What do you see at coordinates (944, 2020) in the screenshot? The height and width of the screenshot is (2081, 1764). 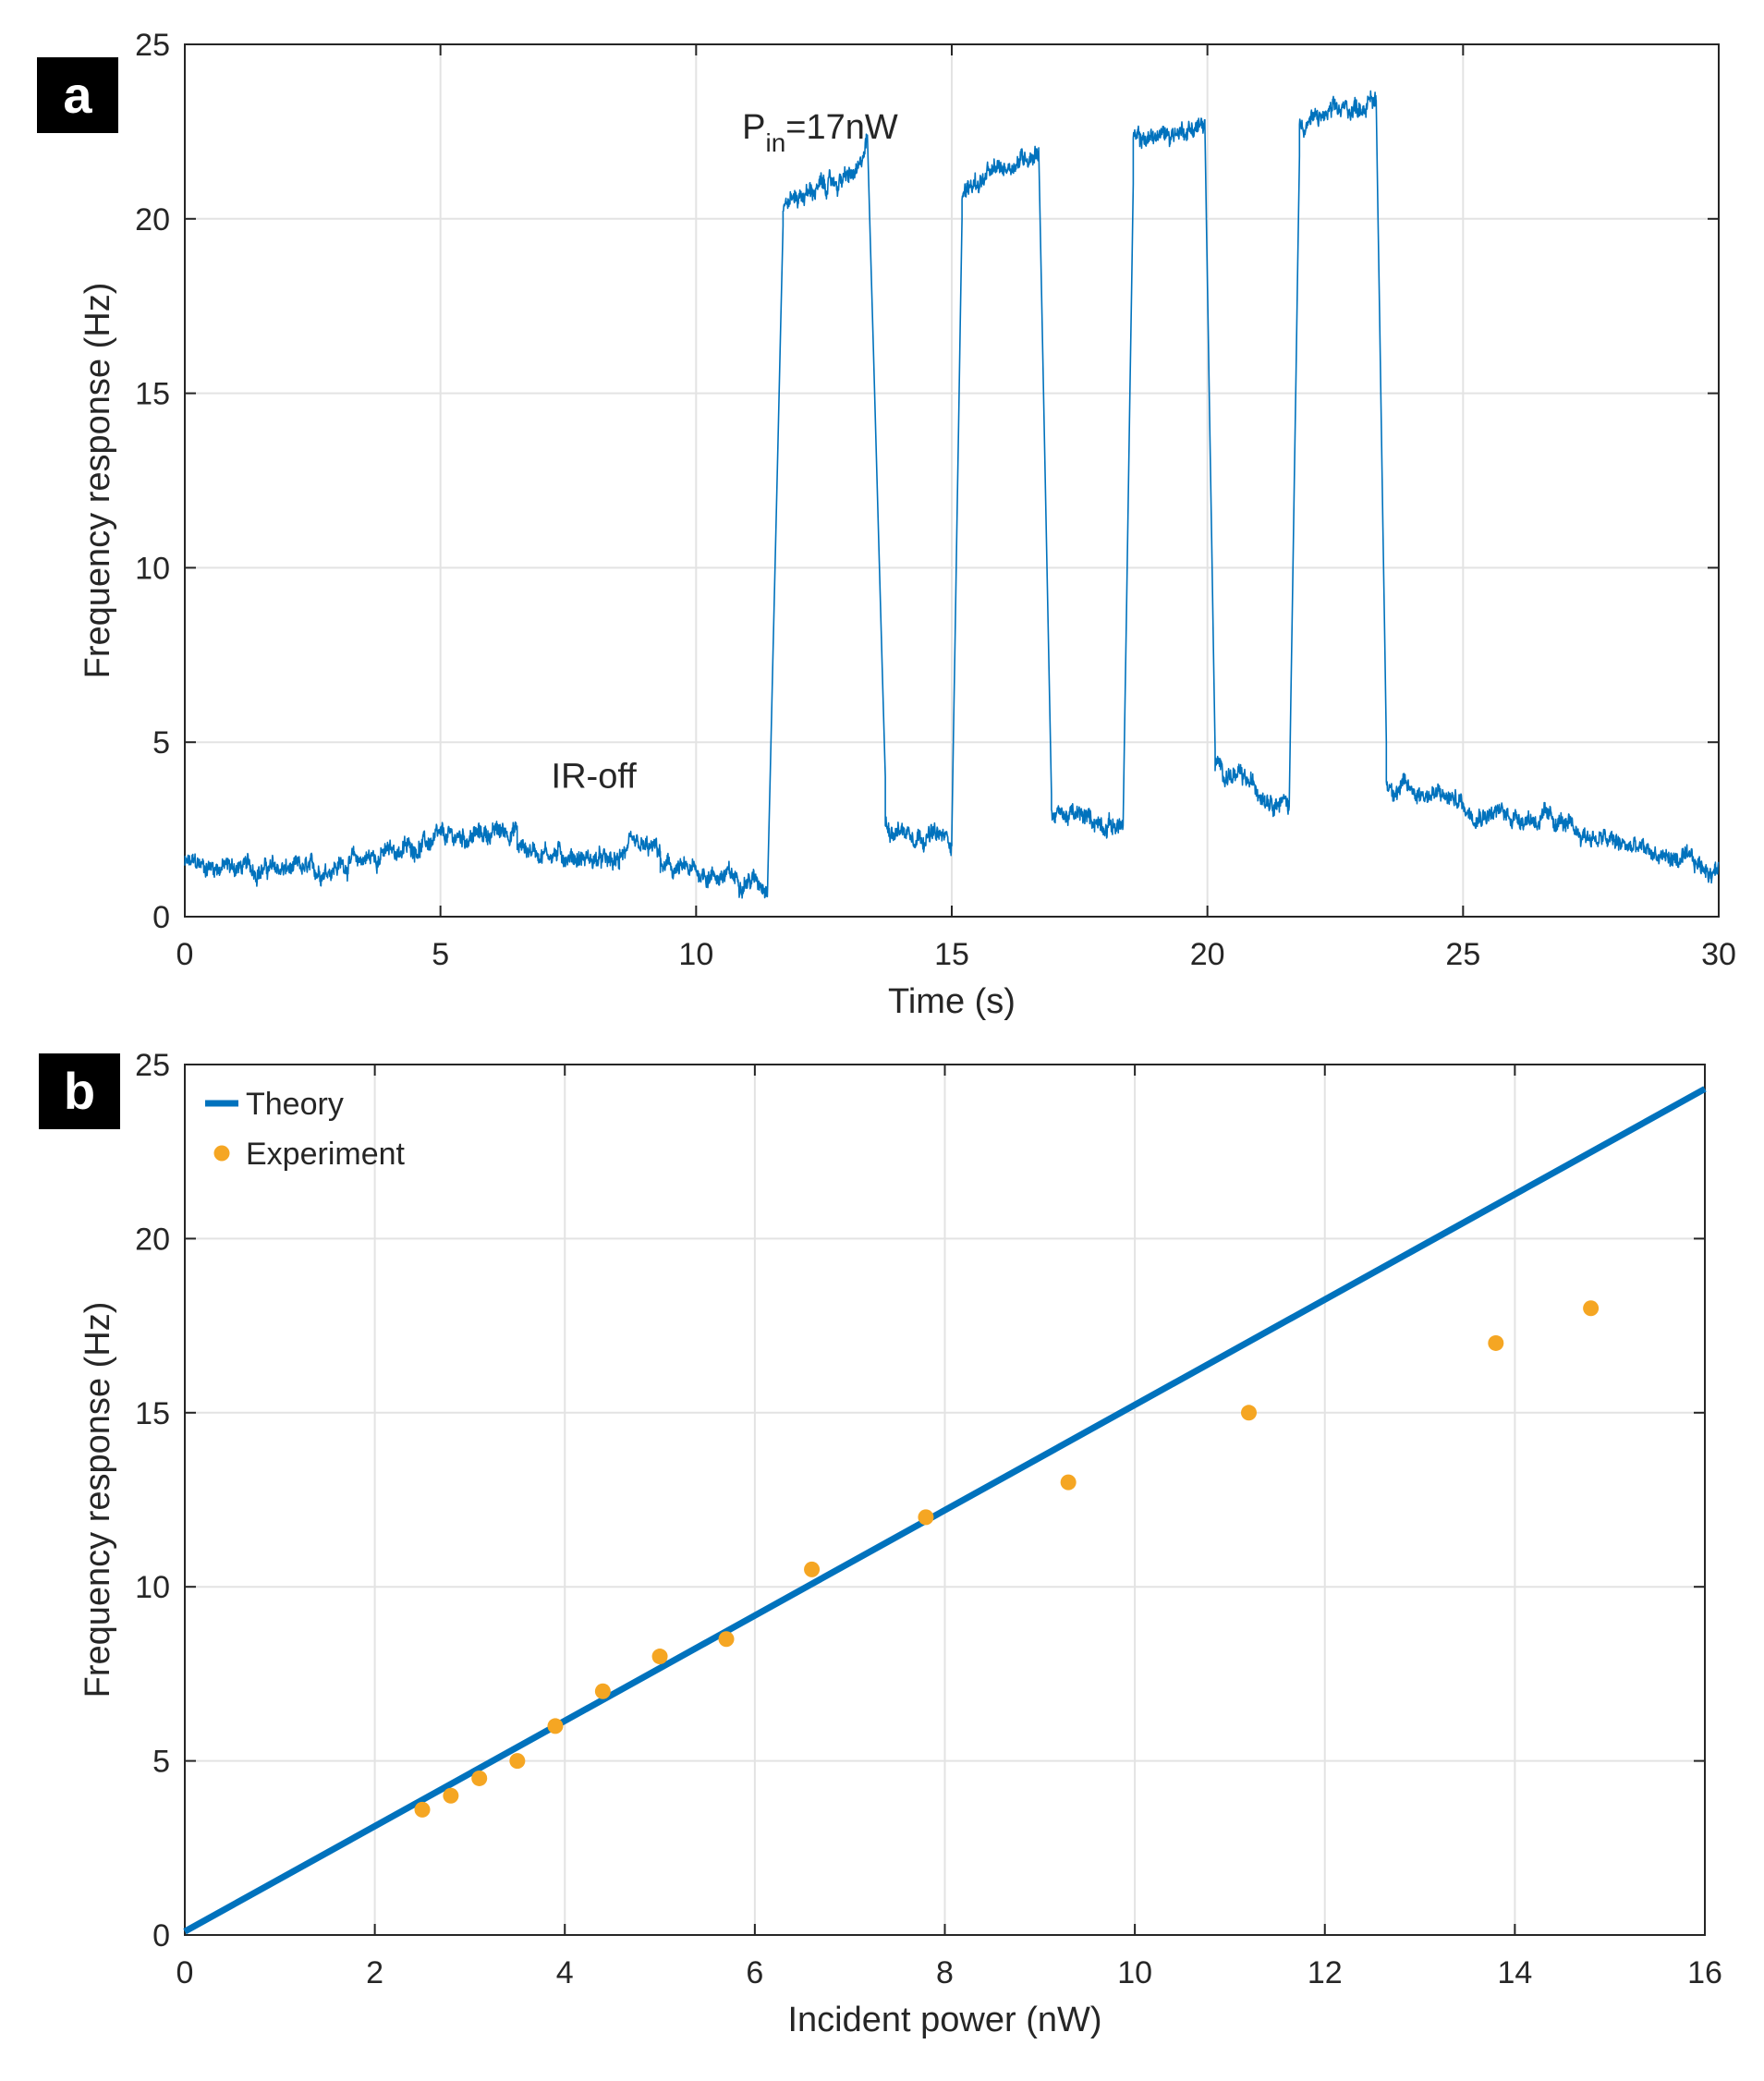 I see `x-axis-label: Incident power (nW)` at bounding box center [944, 2020].